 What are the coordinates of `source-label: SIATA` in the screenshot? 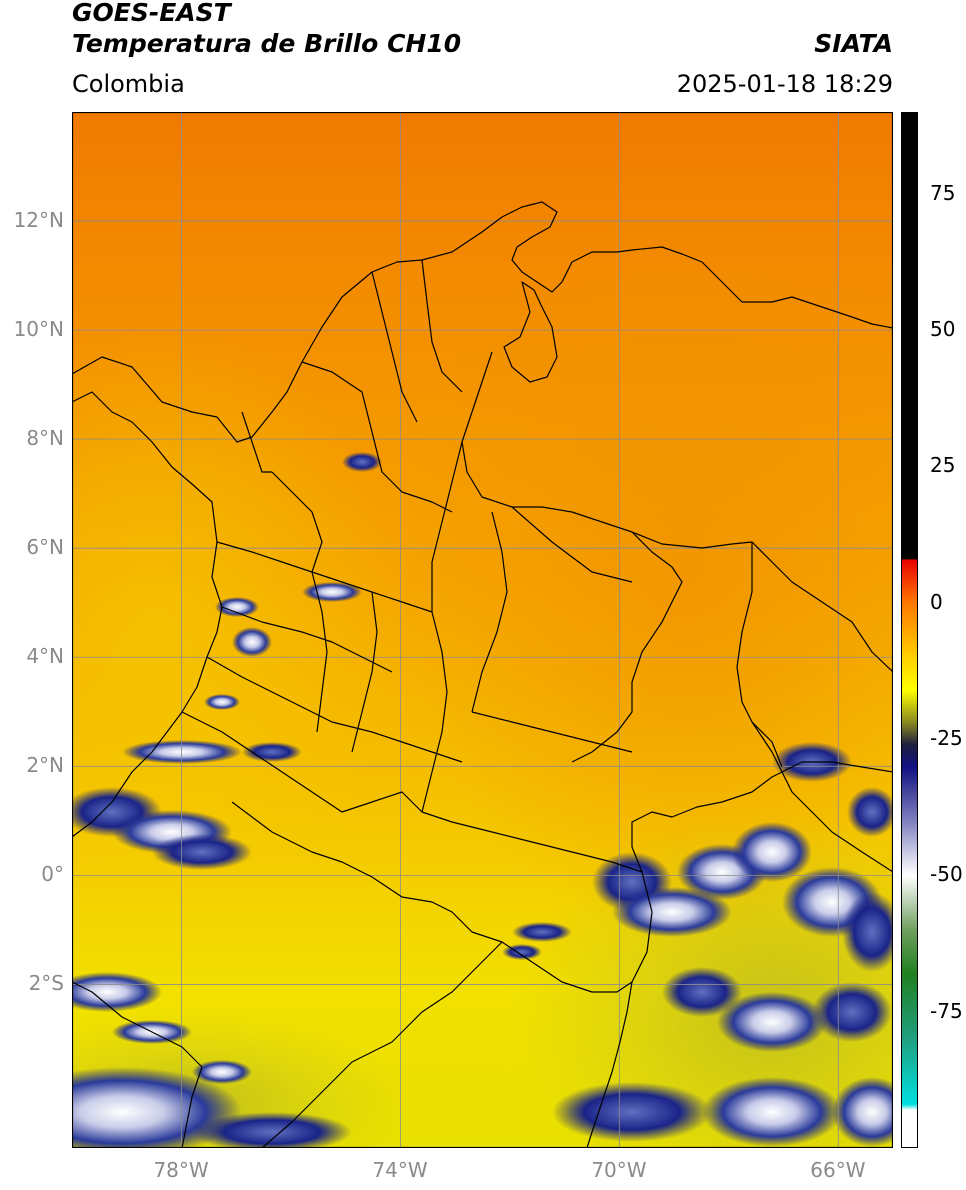 It's located at (853, 43).